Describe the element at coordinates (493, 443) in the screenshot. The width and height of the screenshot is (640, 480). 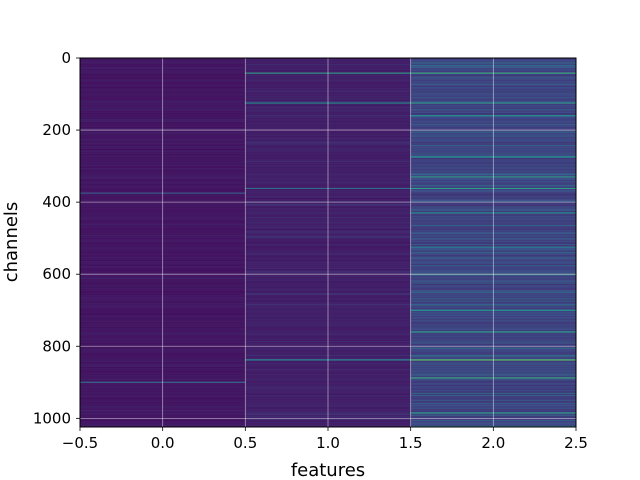
I see `x-tick-label: 2.0` at that location.